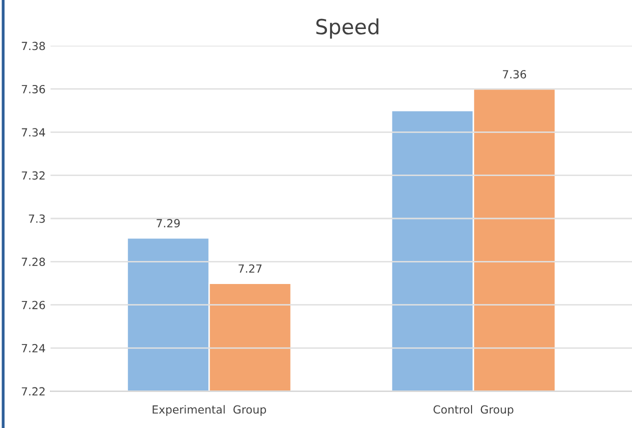 The height and width of the screenshot is (428, 632). I want to click on y-tick-label: 7.34, so click(34, 132).